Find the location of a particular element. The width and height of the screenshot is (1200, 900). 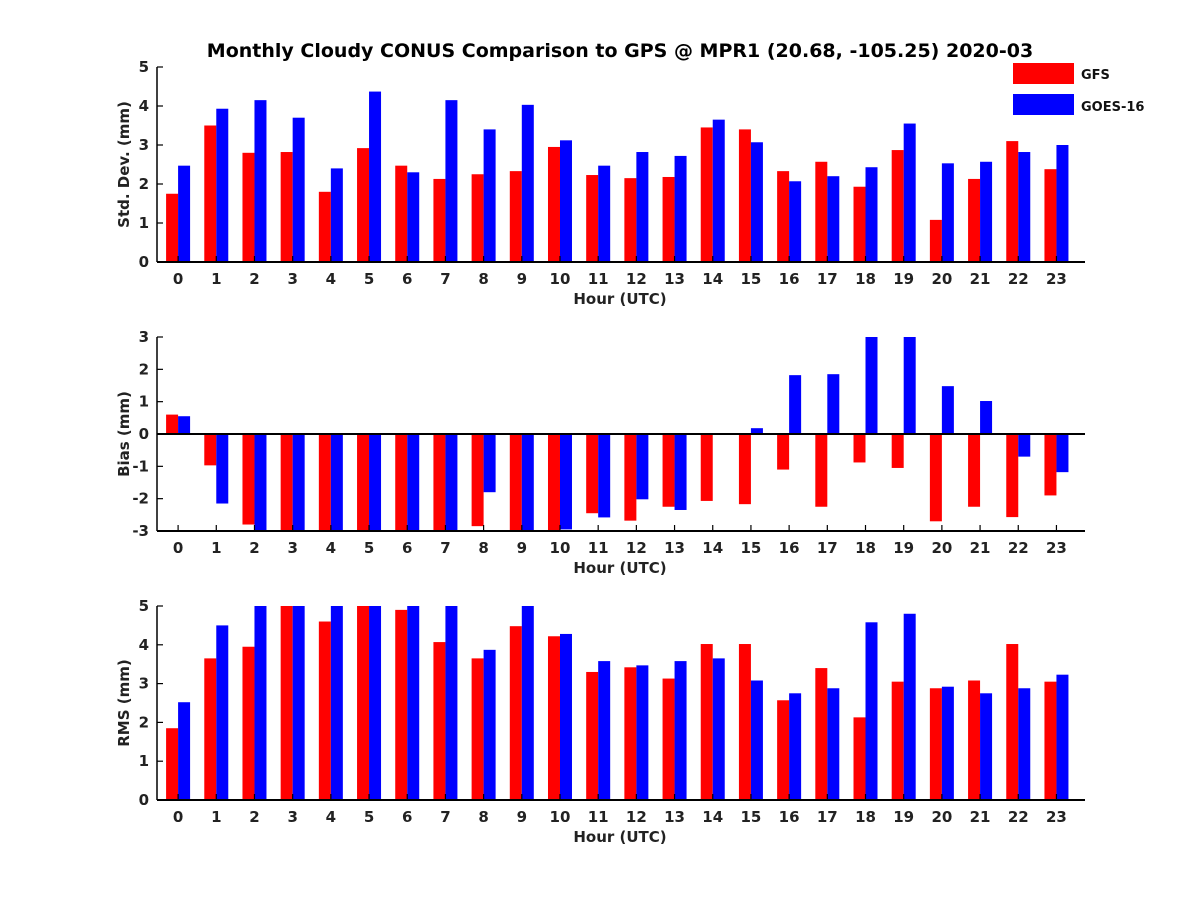

y-axis-label: Std. Dev. (mm) is located at coordinates (124, 164).